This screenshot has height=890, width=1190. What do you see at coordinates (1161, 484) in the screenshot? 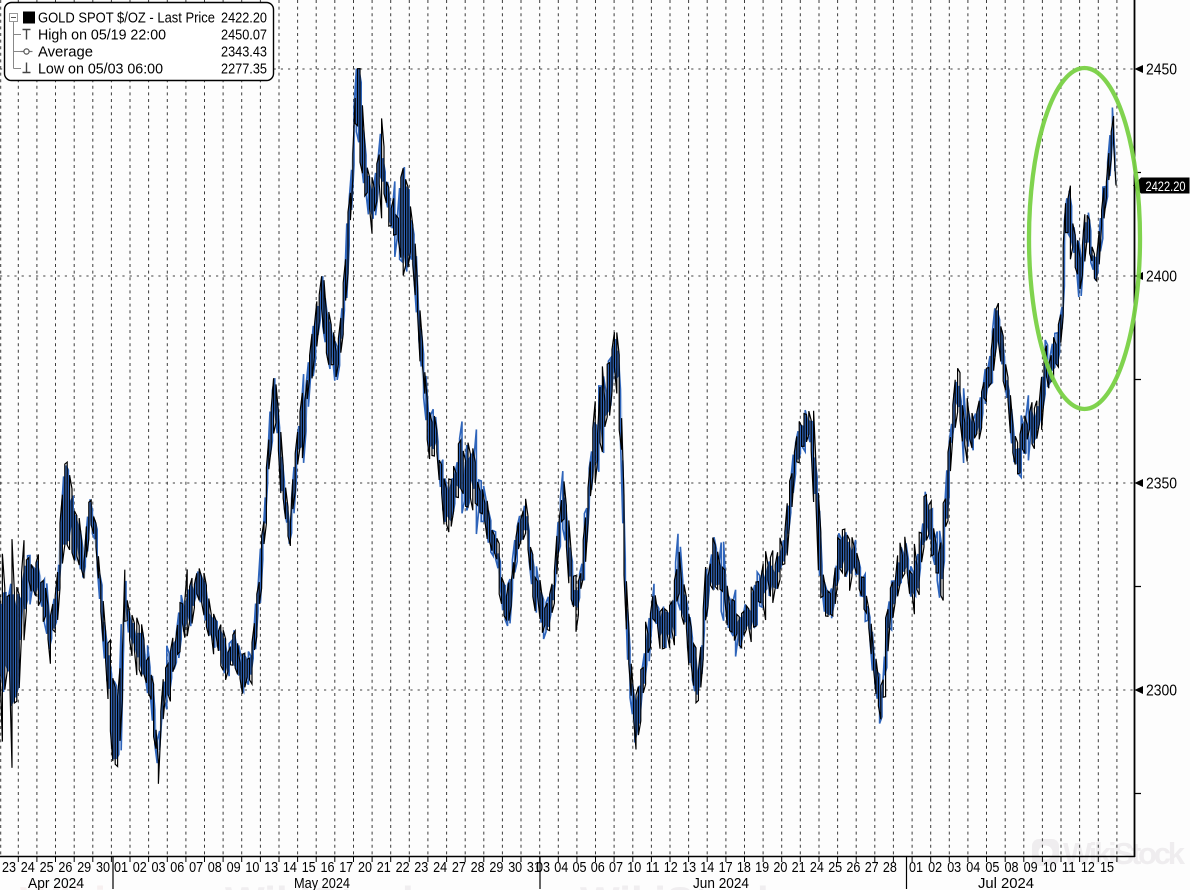
I see `svg-text: 2350` at bounding box center [1161, 484].